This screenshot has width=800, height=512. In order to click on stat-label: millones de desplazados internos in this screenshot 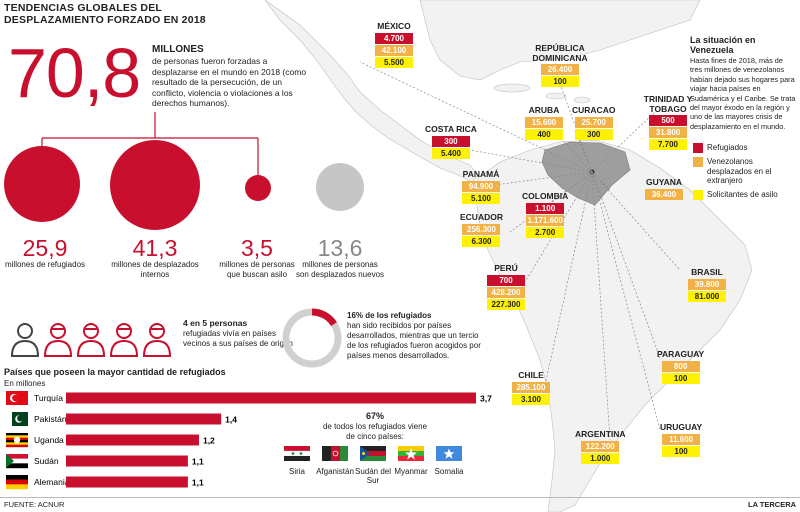, I will do `click(155, 269)`.